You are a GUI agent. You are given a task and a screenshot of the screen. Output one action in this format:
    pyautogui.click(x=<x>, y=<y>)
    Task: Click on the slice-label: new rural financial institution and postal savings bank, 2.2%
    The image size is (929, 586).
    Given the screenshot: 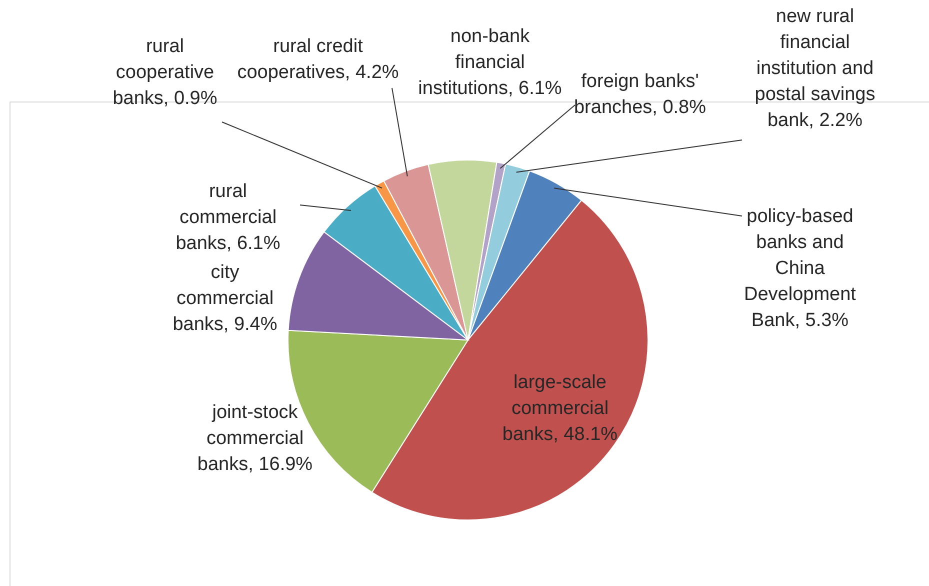 What is the action you would take?
    pyautogui.click(x=815, y=68)
    